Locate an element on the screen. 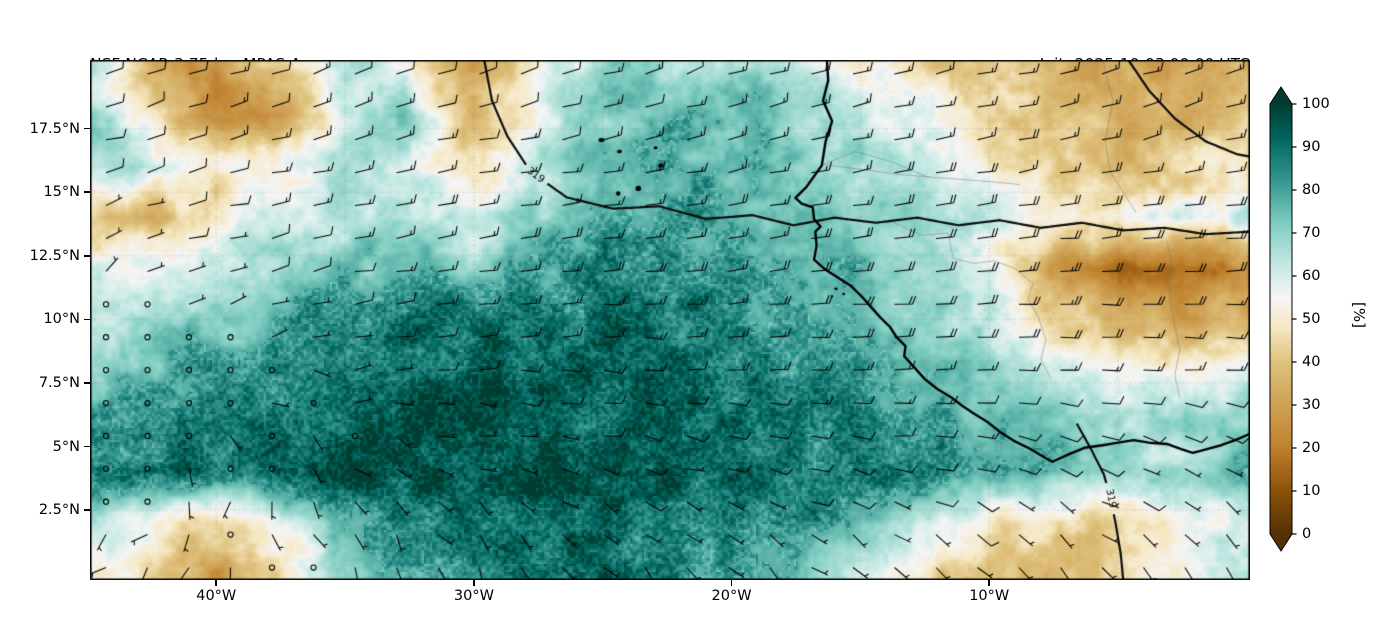 The image size is (1378, 623). colorbar-tick-label: 20 is located at coordinates (1311, 448).